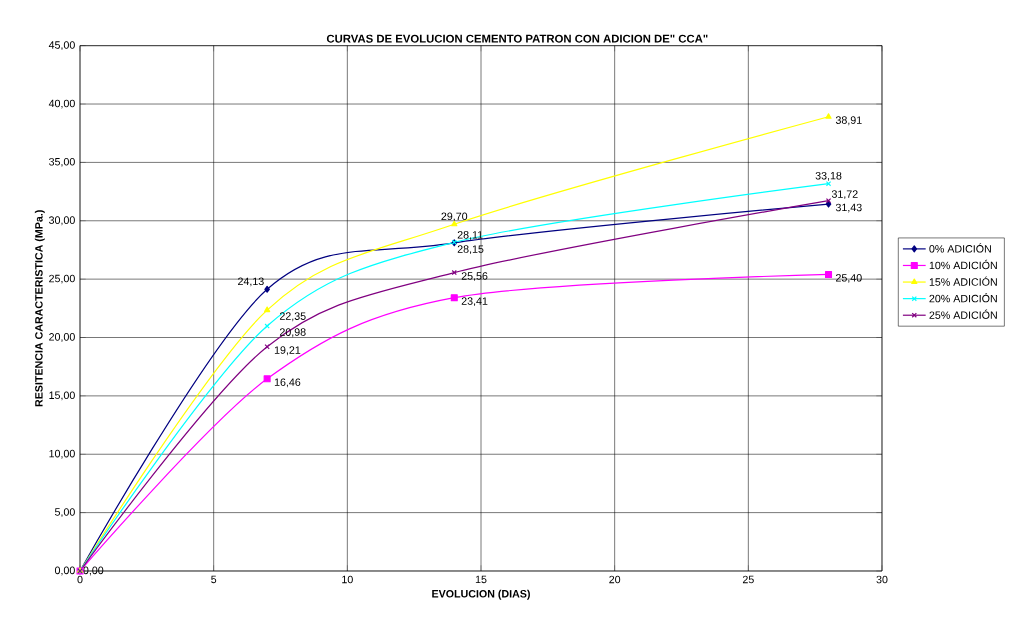 The image size is (1036, 624). I want to click on data-label: 31,43, so click(848, 208).